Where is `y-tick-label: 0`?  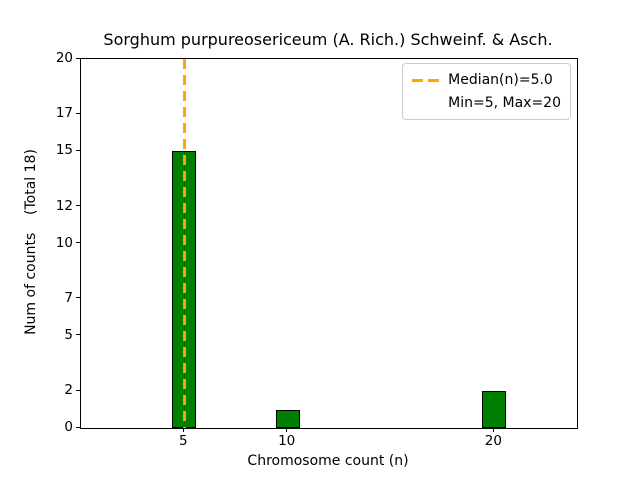 y-tick-label: 0 is located at coordinates (68, 427).